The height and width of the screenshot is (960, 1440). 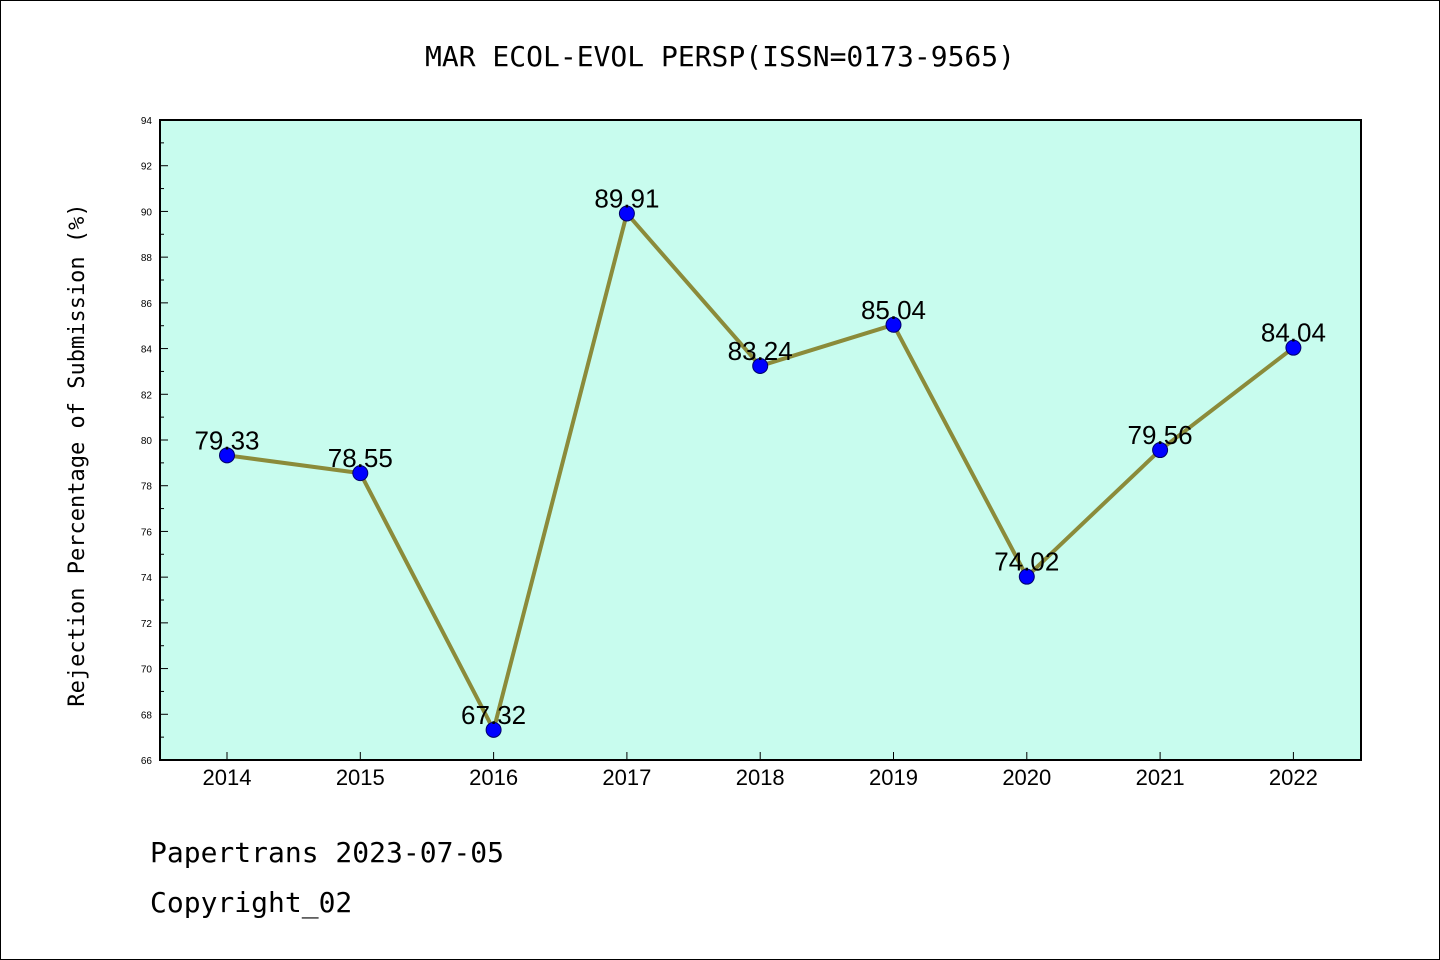 What do you see at coordinates (893, 777) in the screenshot?
I see `x-tick-label-2019: 2019` at bounding box center [893, 777].